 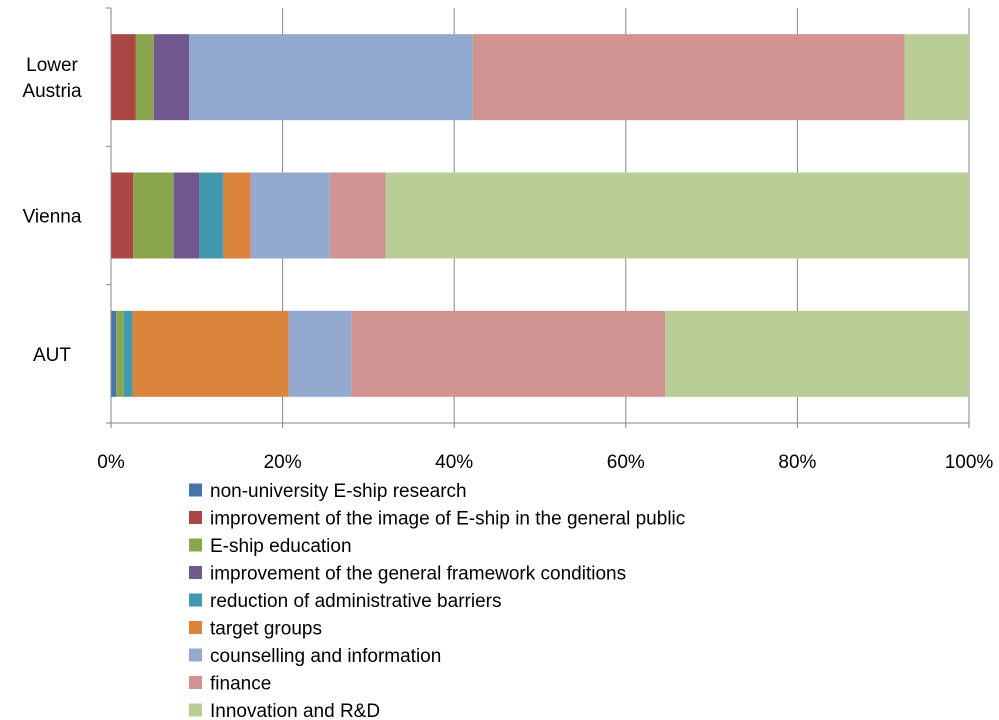 What do you see at coordinates (52, 65) in the screenshot?
I see `category-label: Lower` at bounding box center [52, 65].